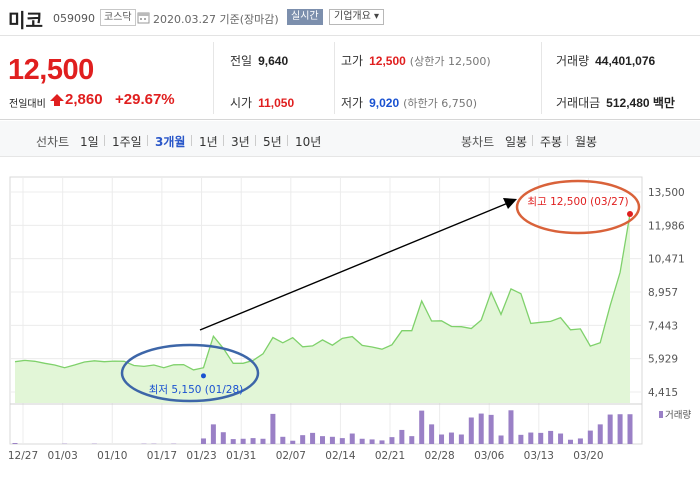  What do you see at coordinates (356, 17) in the screenshot?
I see `company-overview-button: 기업개요 ▾` at bounding box center [356, 17].